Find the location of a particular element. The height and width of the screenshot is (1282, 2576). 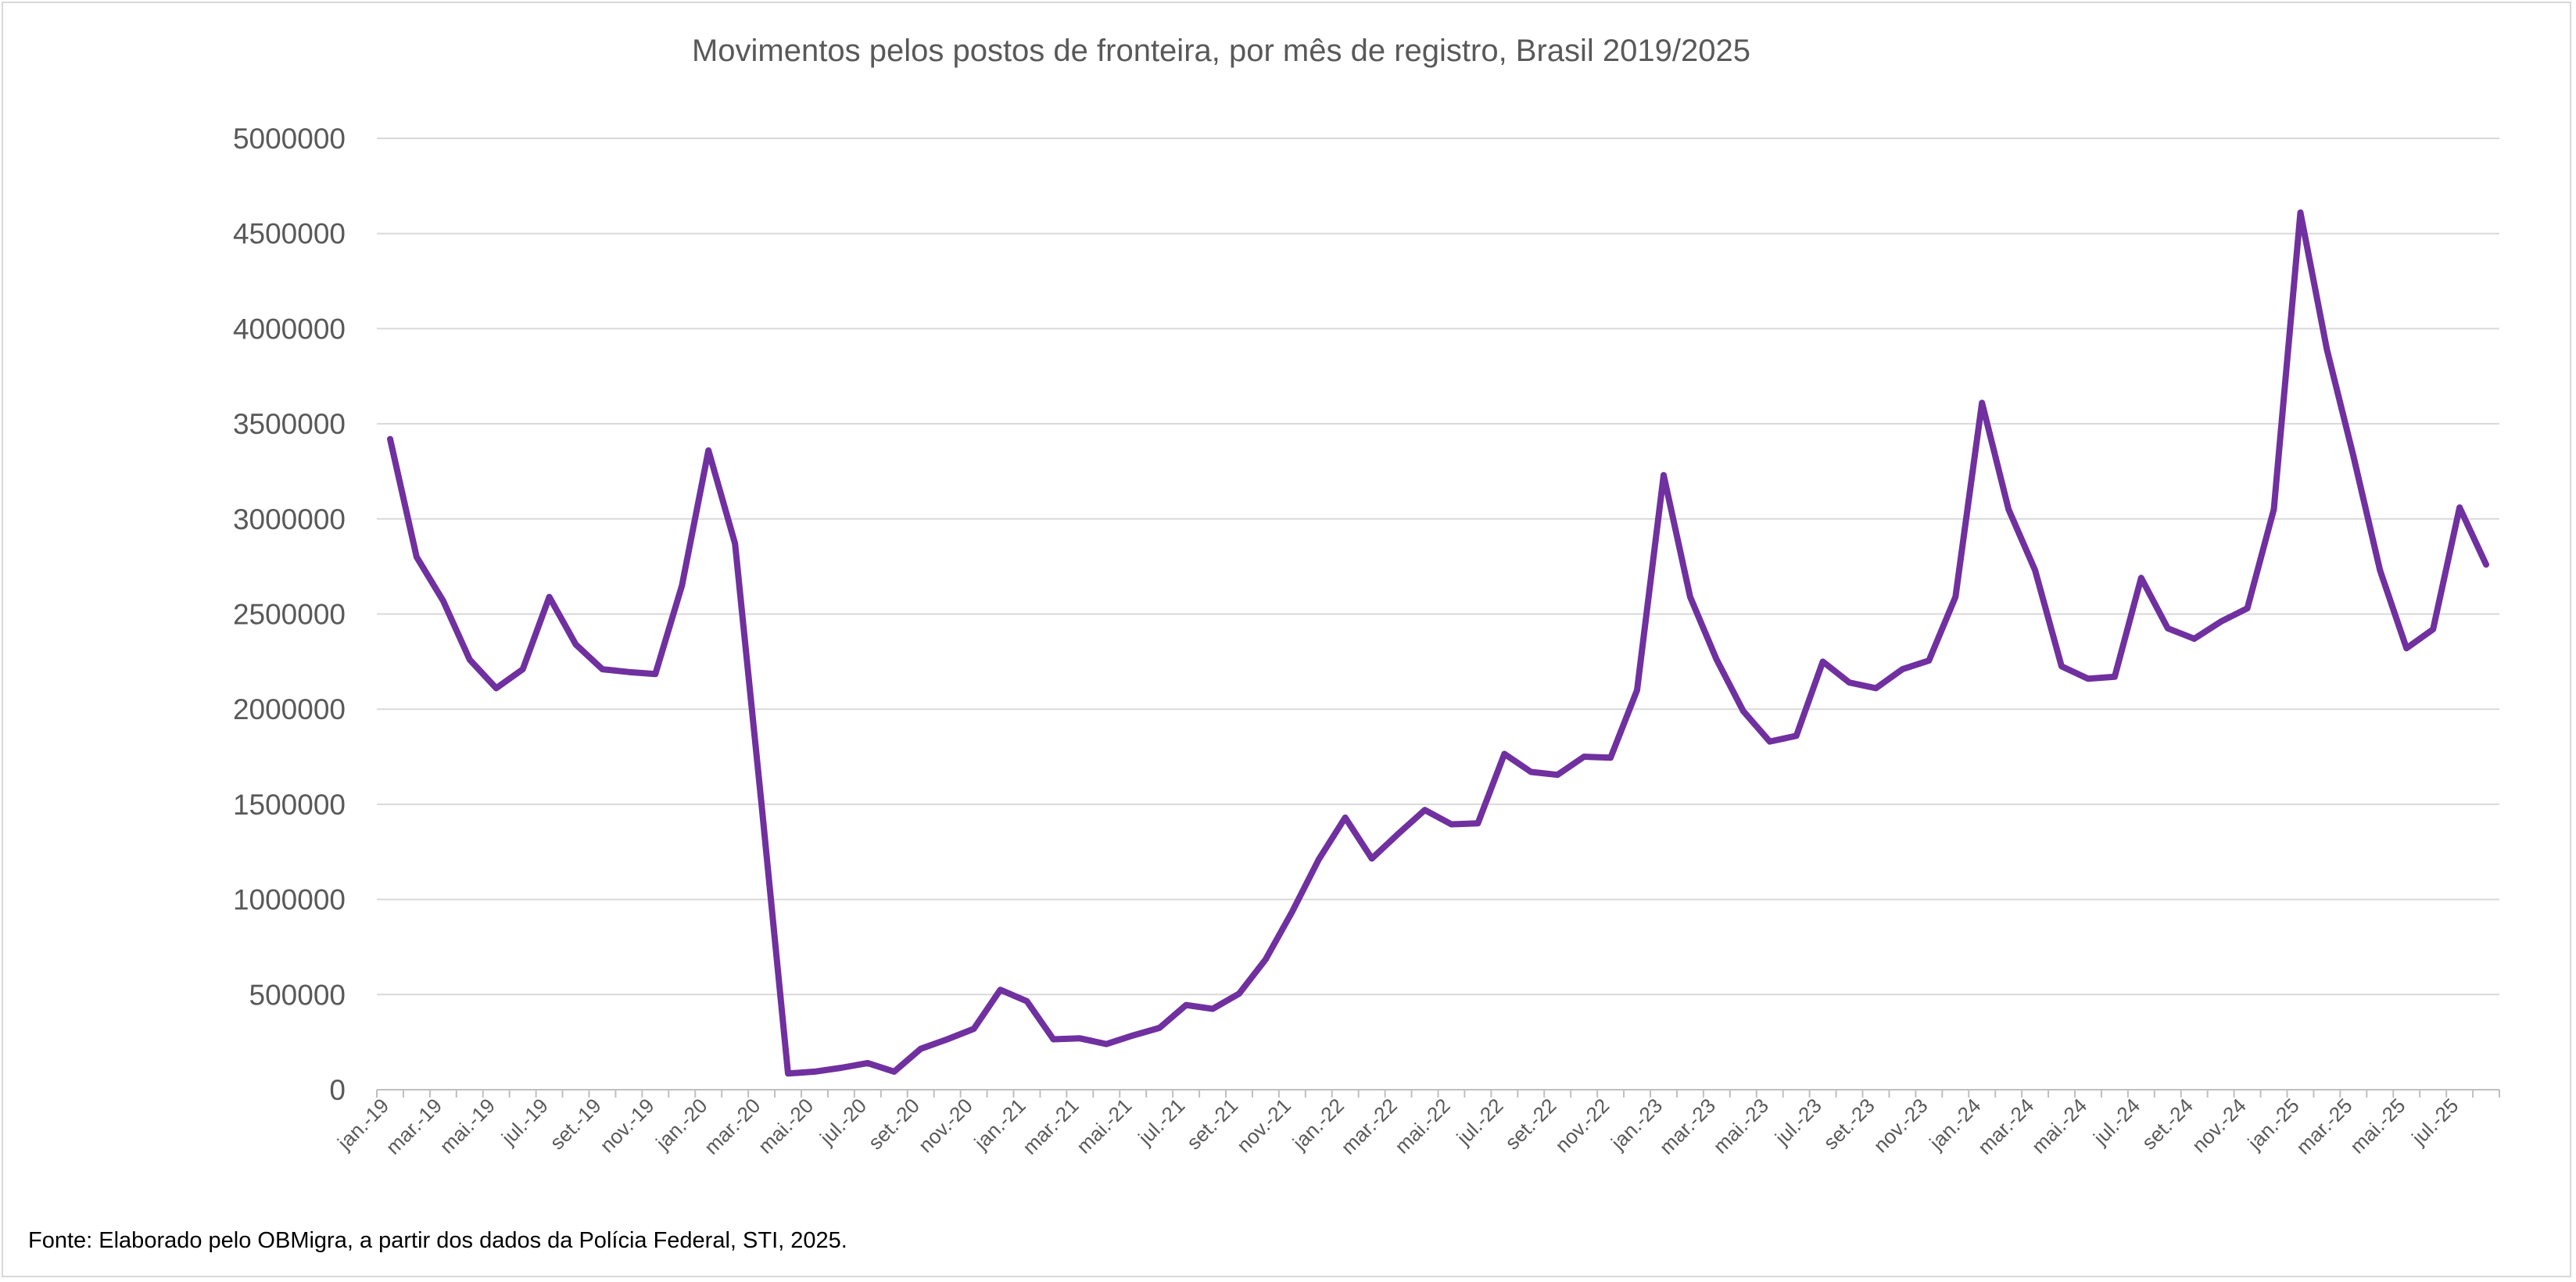

x-tick-label: set.-22 is located at coordinates (1530, 1124).